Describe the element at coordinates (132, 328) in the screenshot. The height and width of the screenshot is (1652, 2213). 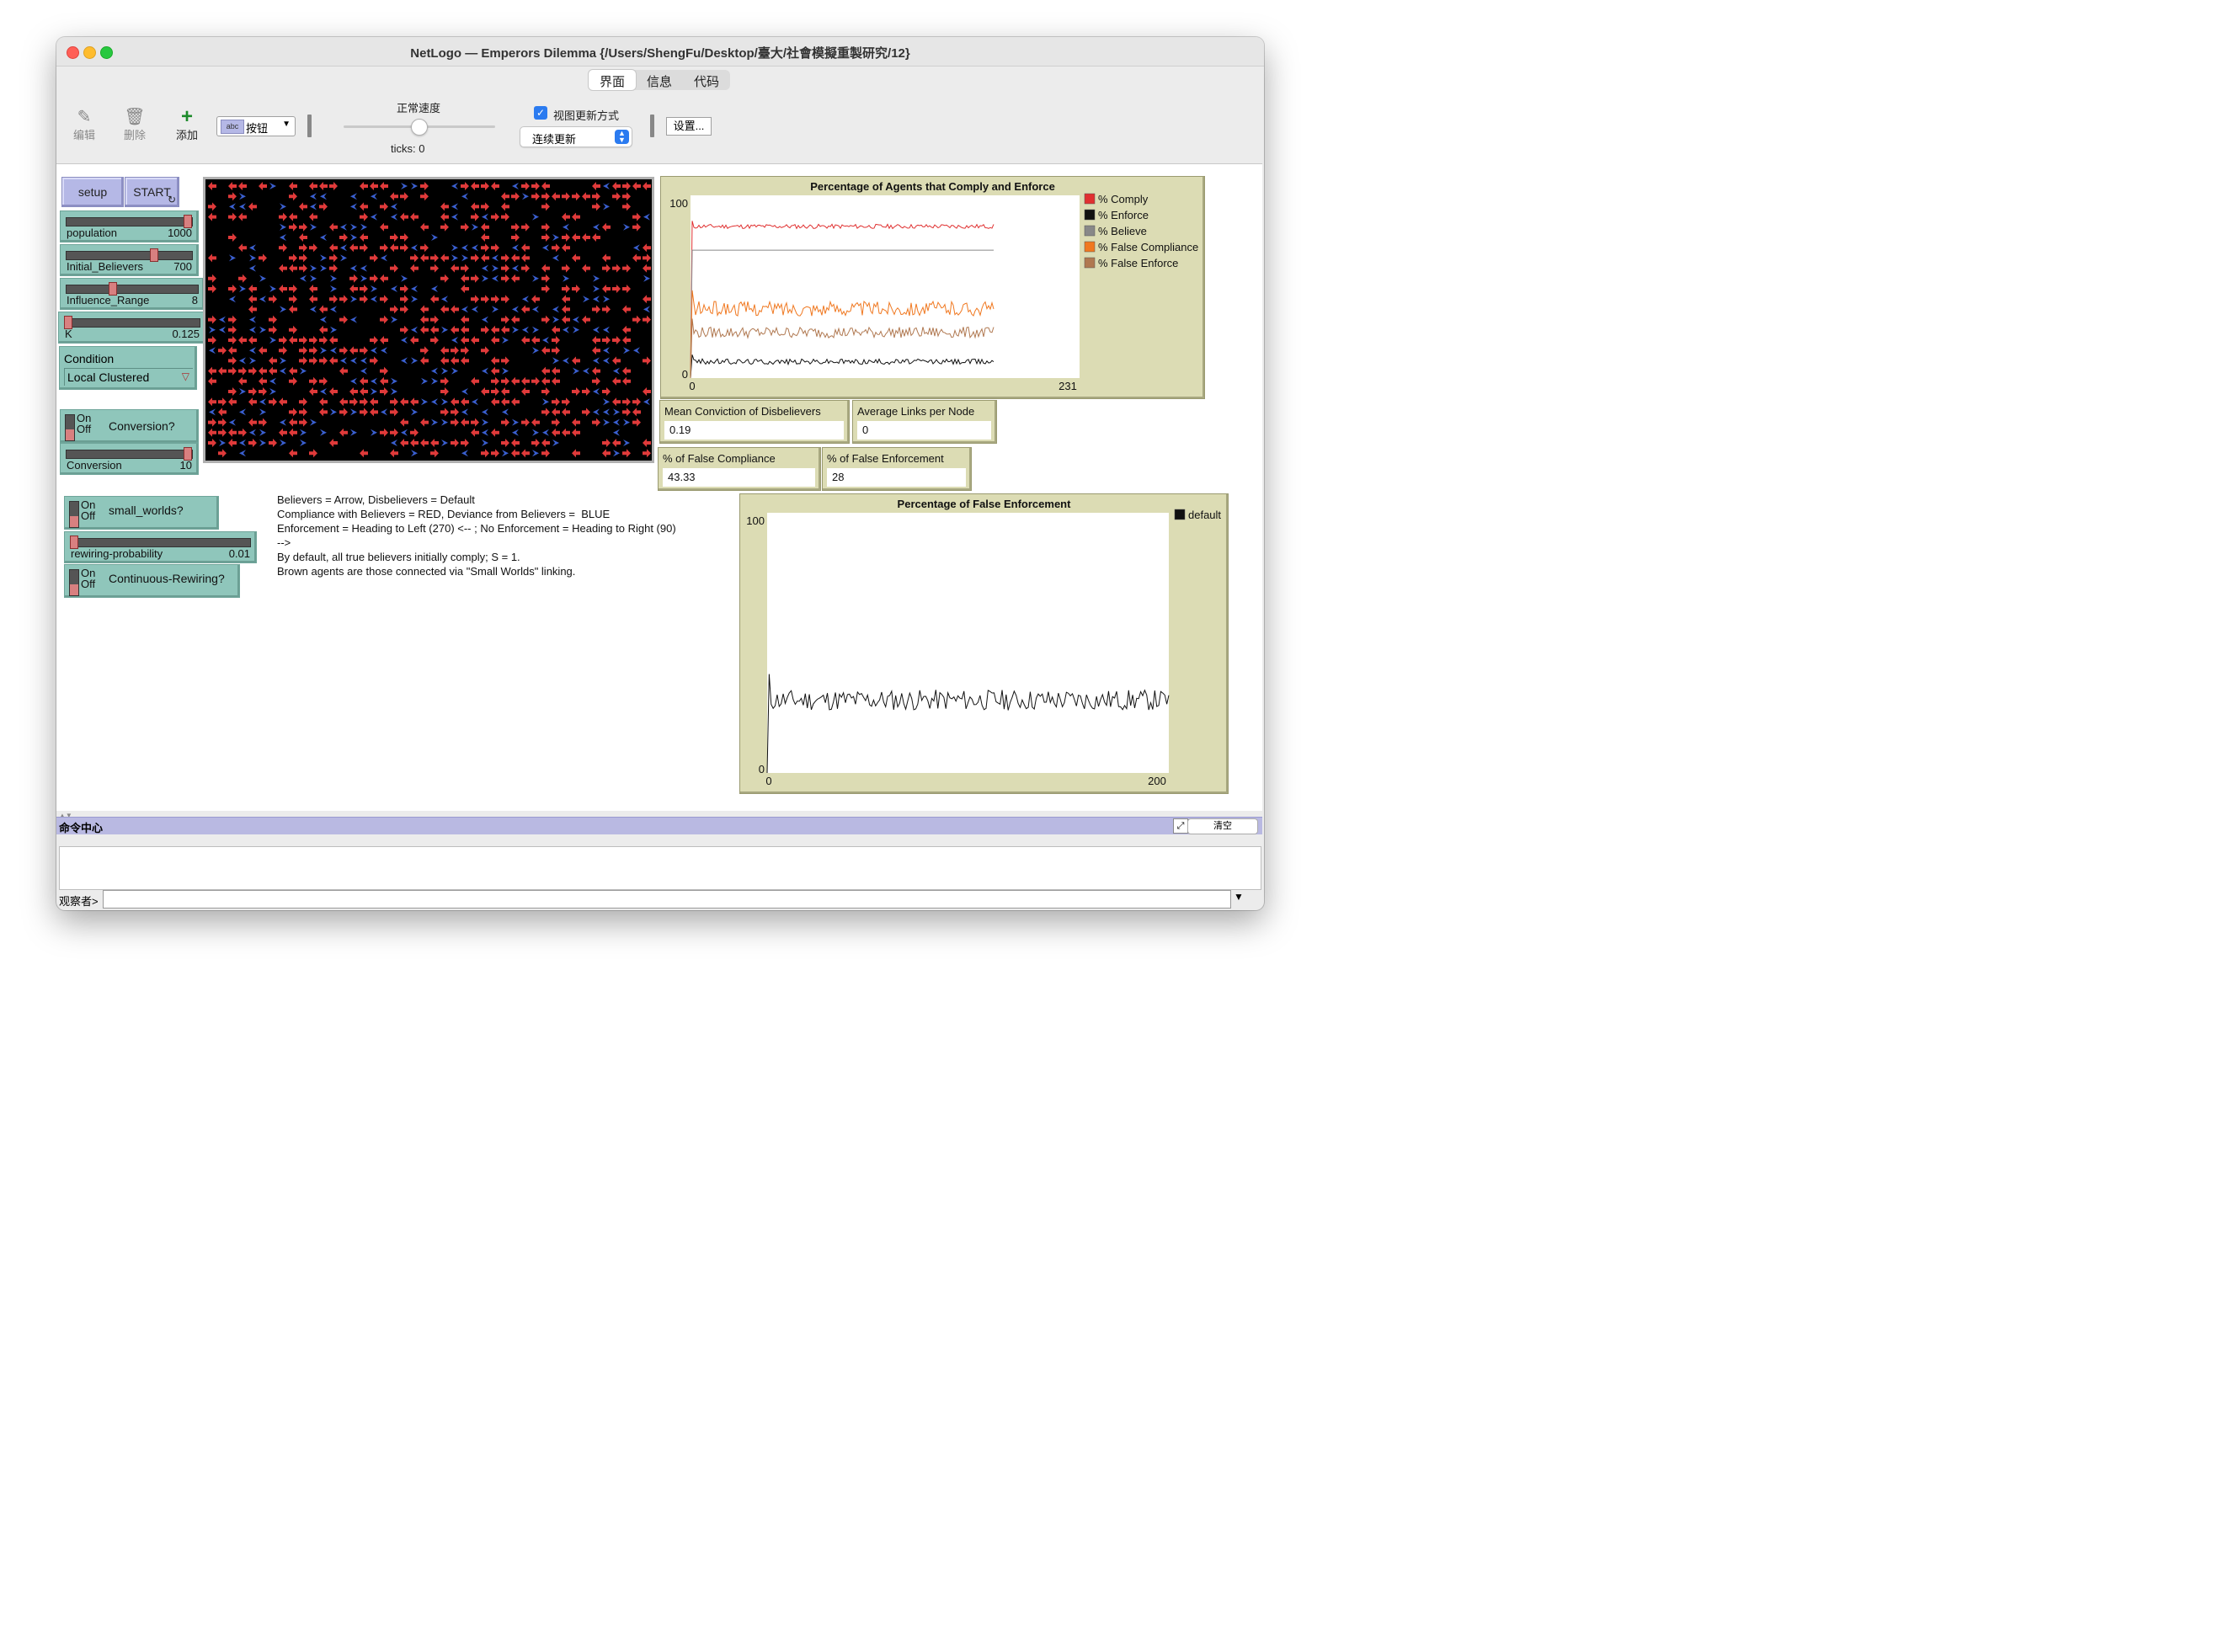
I see `slider-k: K 0.125` at that location.